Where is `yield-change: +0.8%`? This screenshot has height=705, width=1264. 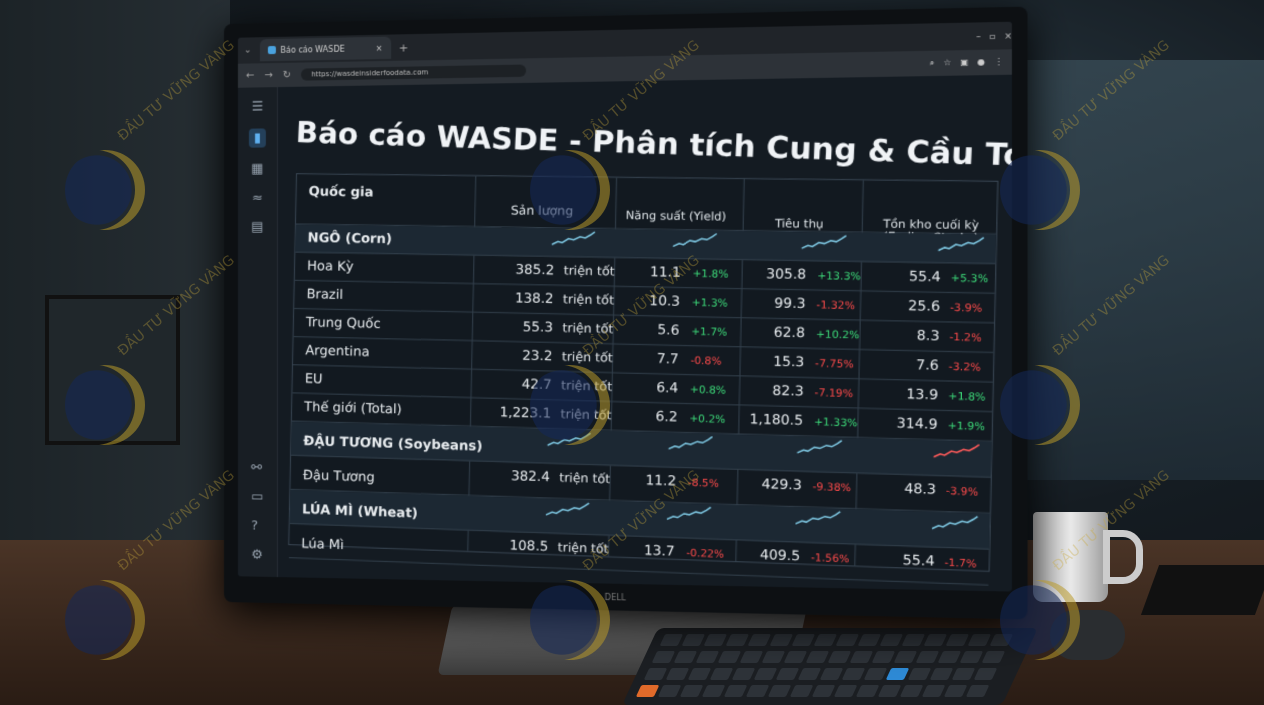 yield-change: +0.8% is located at coordinates (708, 390).